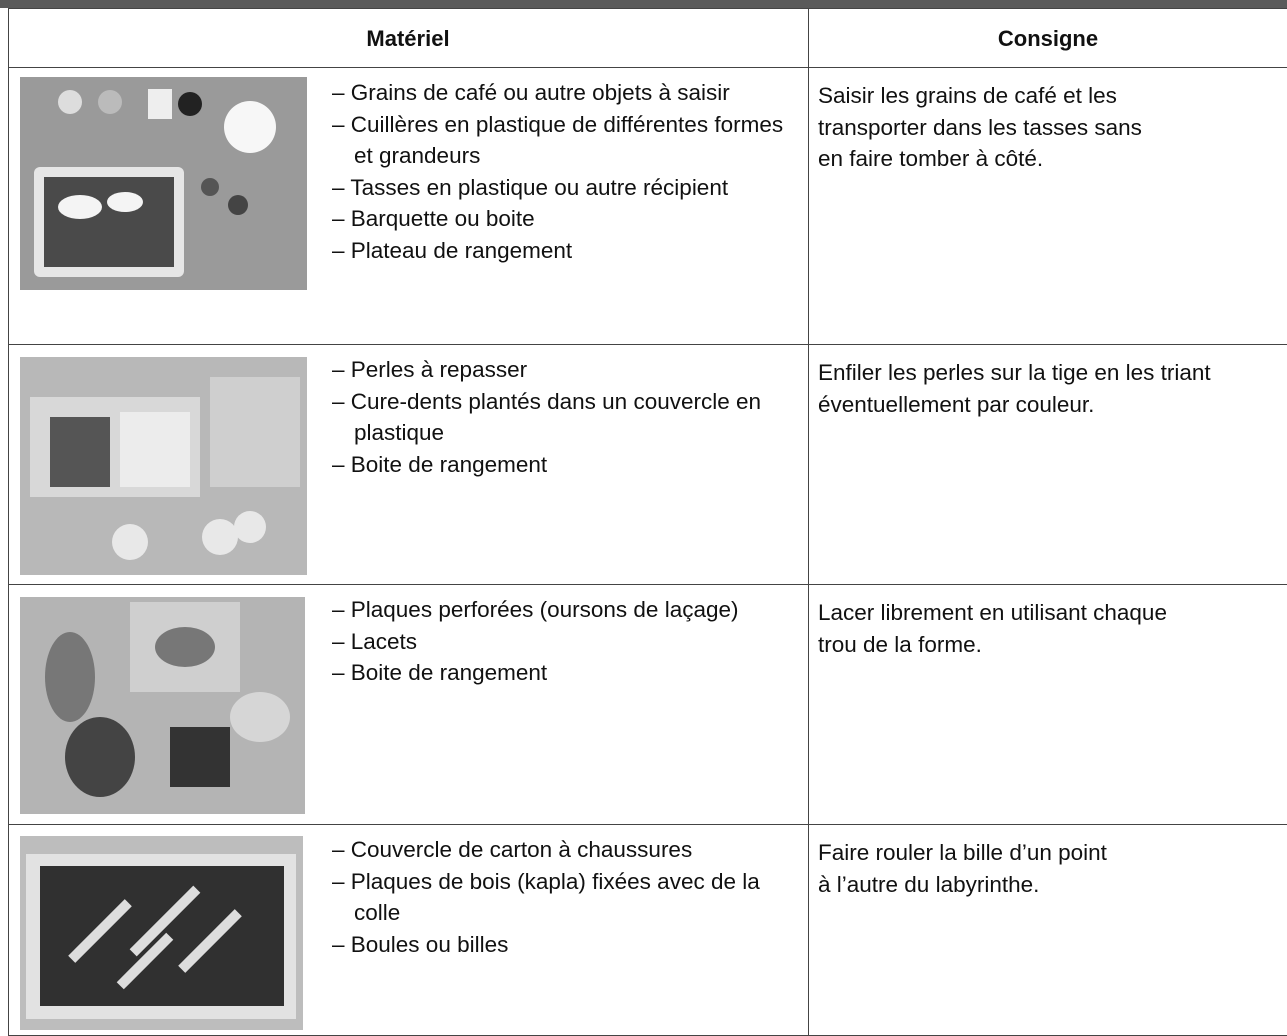 The image size is (1287, 1036). Describe the element at coordinates (535, 609) in the screenshot. I see `material-item: – Plaques perforées (oursons de laçage)` at that location.